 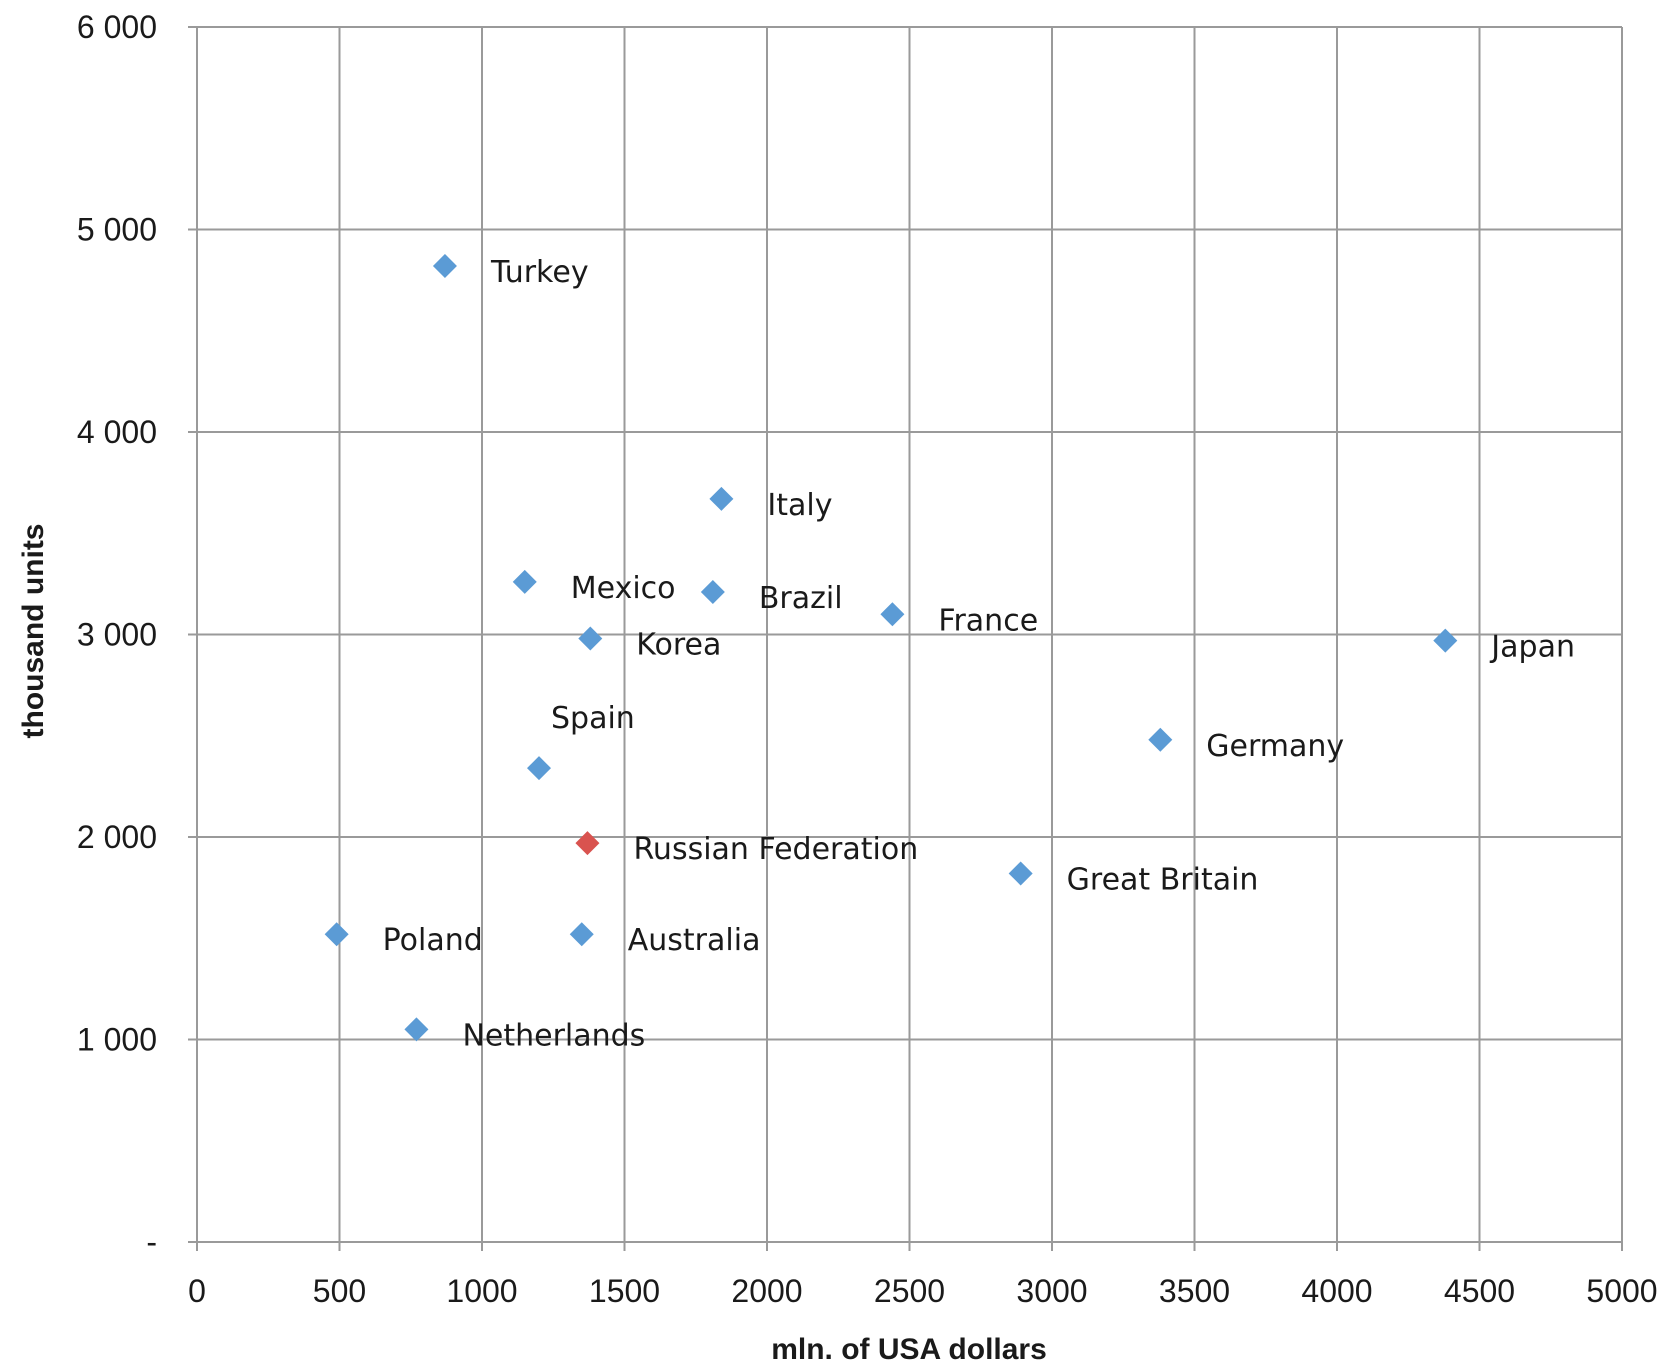 I want to click on point-label: Great Britain, so click(x=1163, y=879).